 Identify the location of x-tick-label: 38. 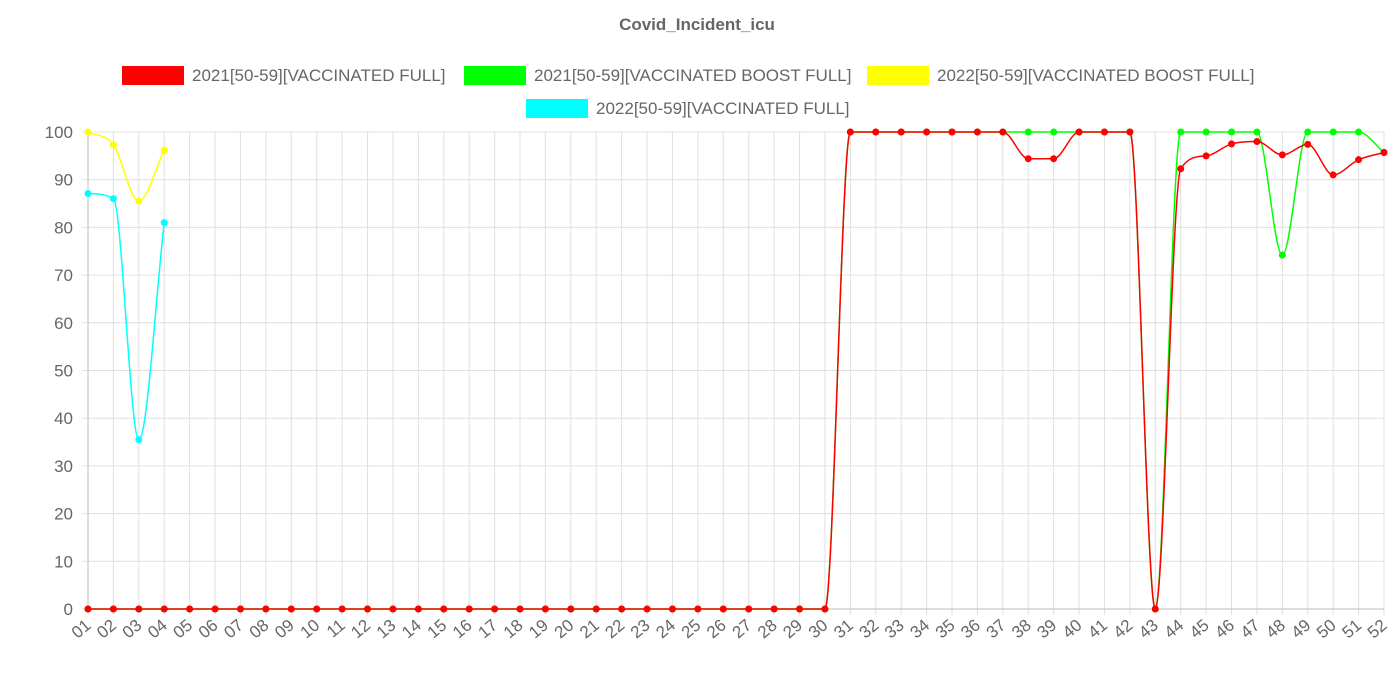
(1021, 629).